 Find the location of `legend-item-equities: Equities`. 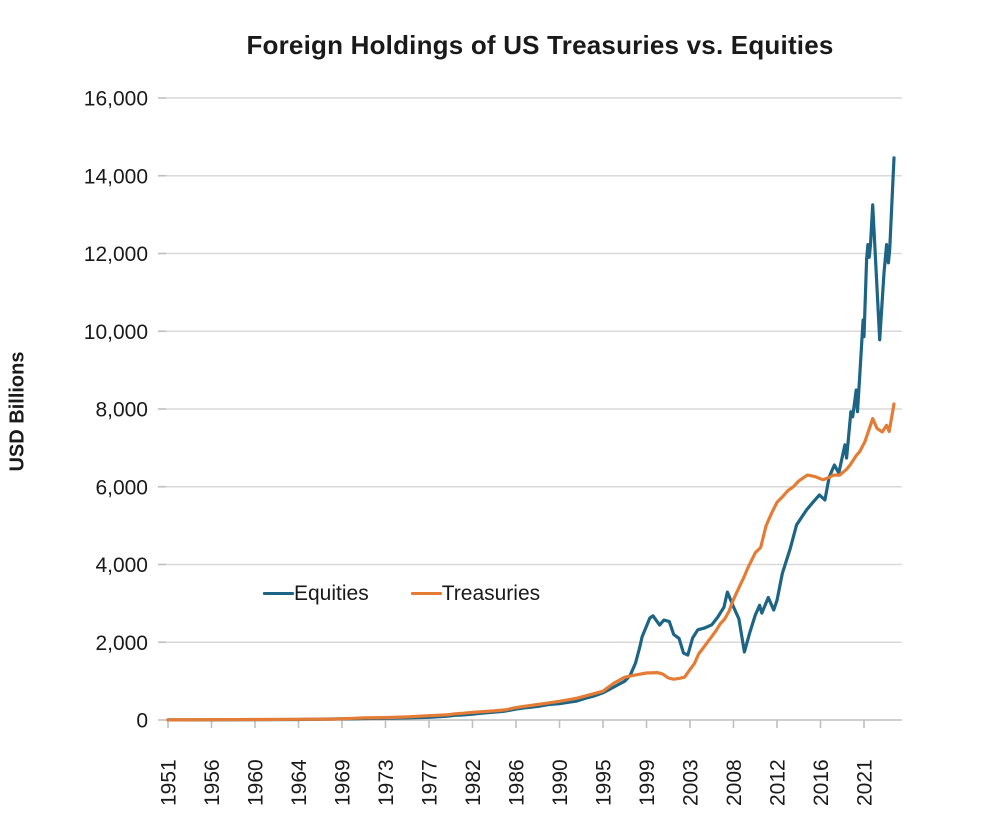

legend-item-equities: Equities is located at coordinates (316, 593).